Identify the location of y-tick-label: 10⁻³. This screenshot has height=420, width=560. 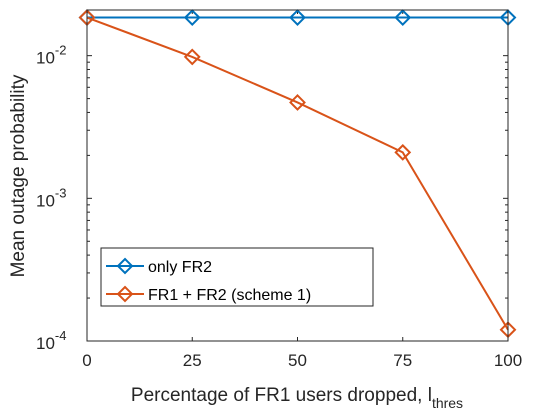
(51, 197).